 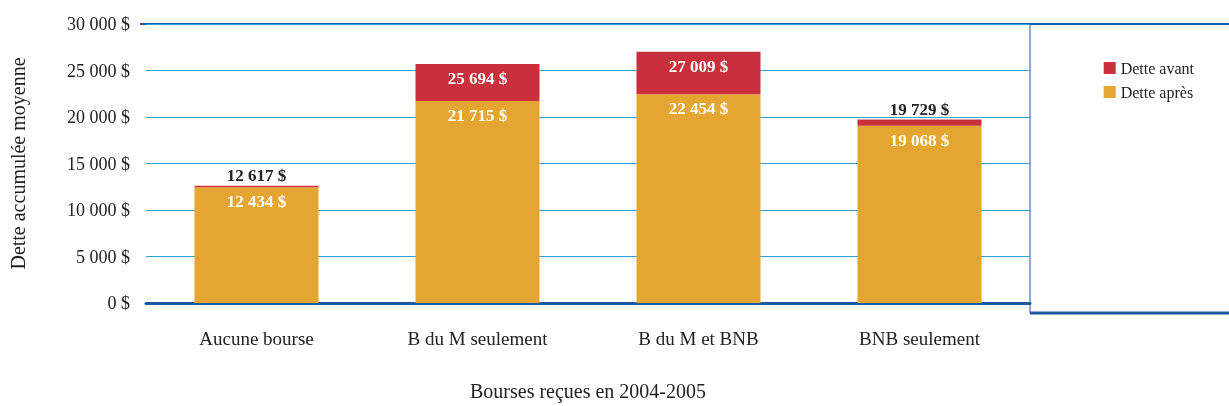 I want to click on data-label: 19 068 $, so click(x=919, y=140).